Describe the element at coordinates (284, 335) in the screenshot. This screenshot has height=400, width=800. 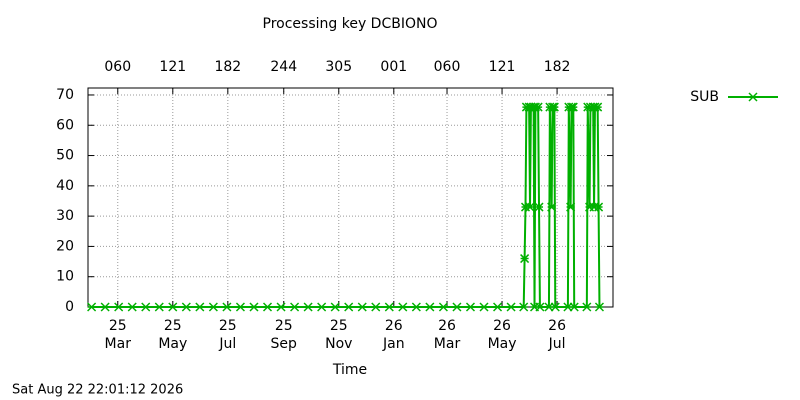
I see `x-tick-label: 25 Sep` at that location.